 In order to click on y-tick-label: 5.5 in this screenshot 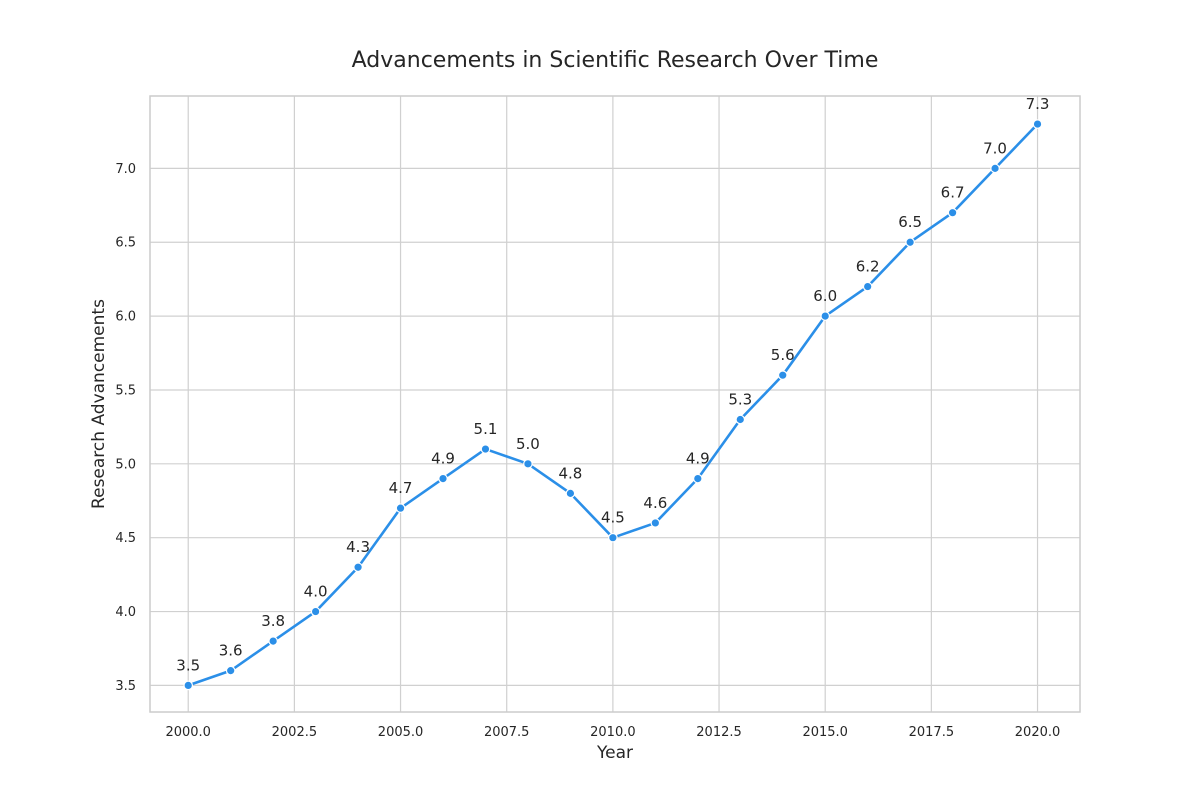, I will do `click(125, 390)`.